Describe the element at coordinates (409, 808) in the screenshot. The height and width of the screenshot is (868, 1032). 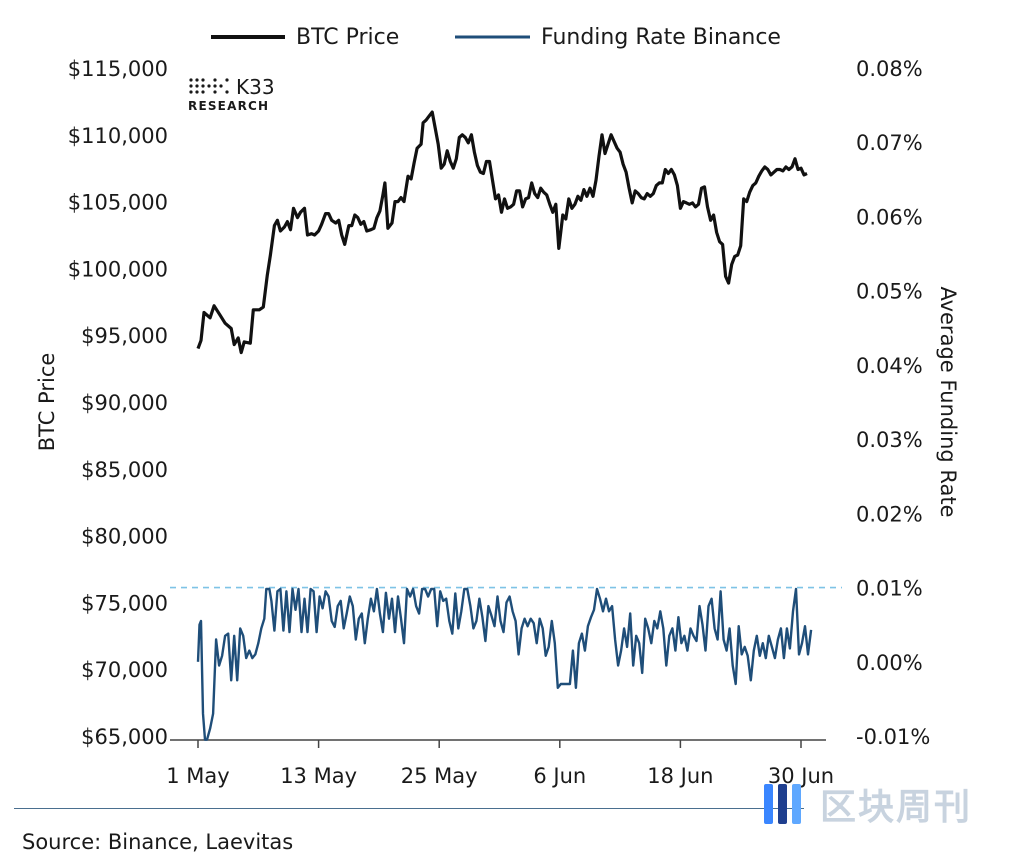
I see `footer-divider` at that location.